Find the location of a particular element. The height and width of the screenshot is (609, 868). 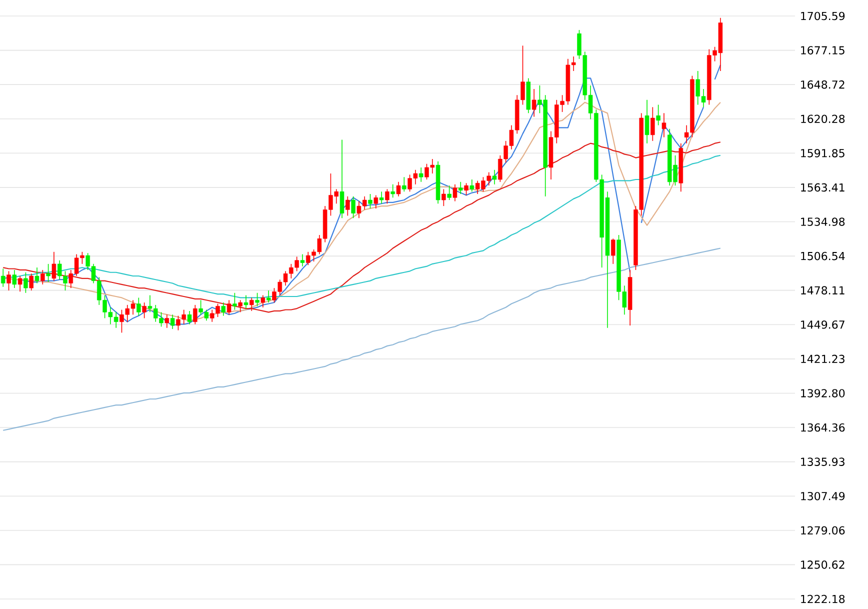

y-tick-label: 1449.67 is located at coordinates (822, 324).